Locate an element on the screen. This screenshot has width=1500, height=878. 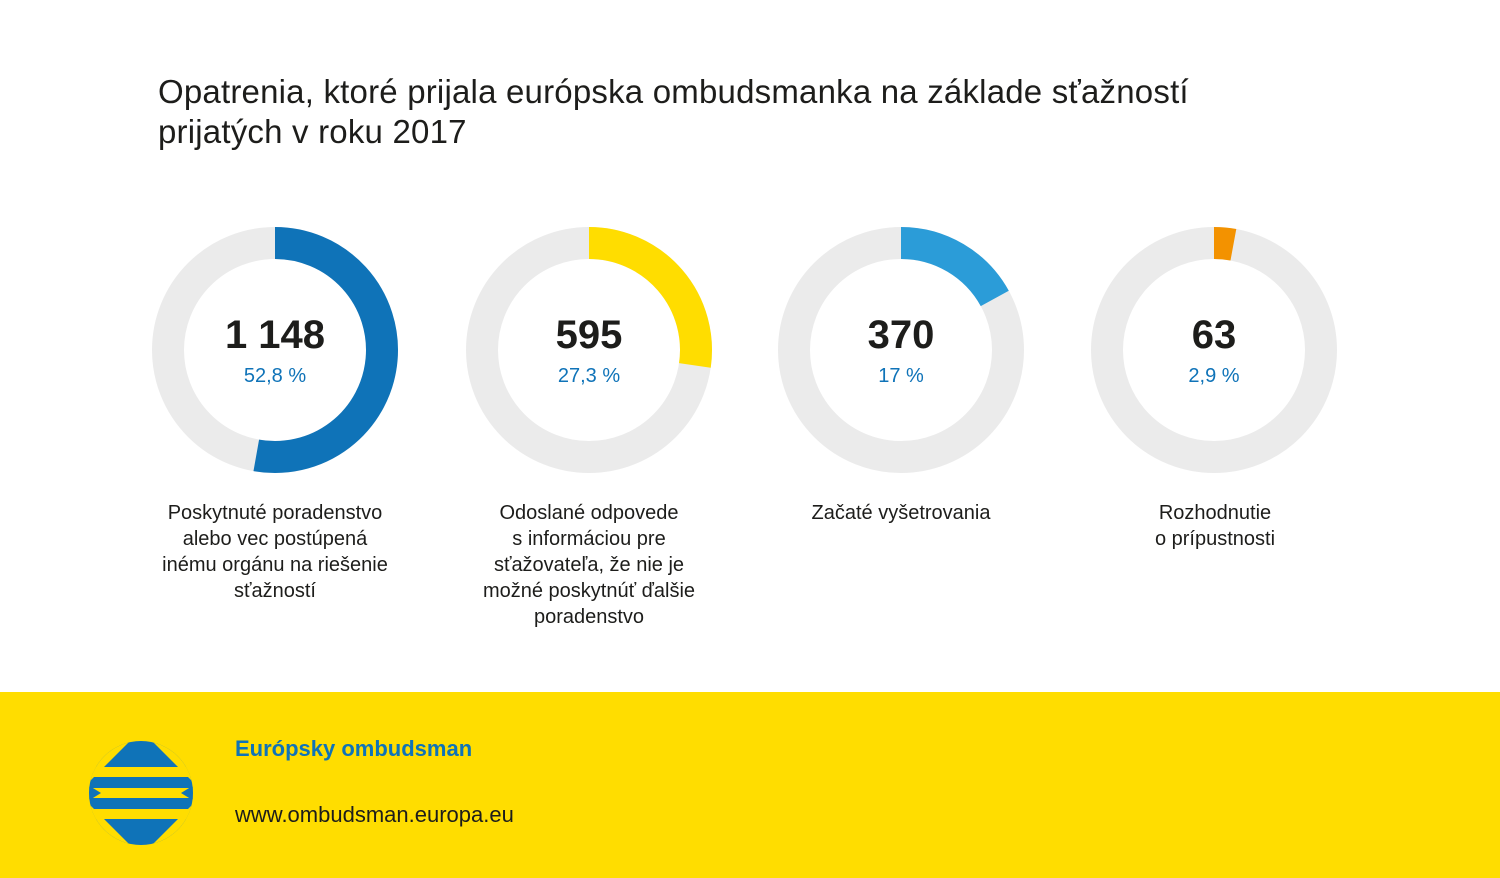
donut-percent-label: 27,3 % is located at coordinates (589, 376).